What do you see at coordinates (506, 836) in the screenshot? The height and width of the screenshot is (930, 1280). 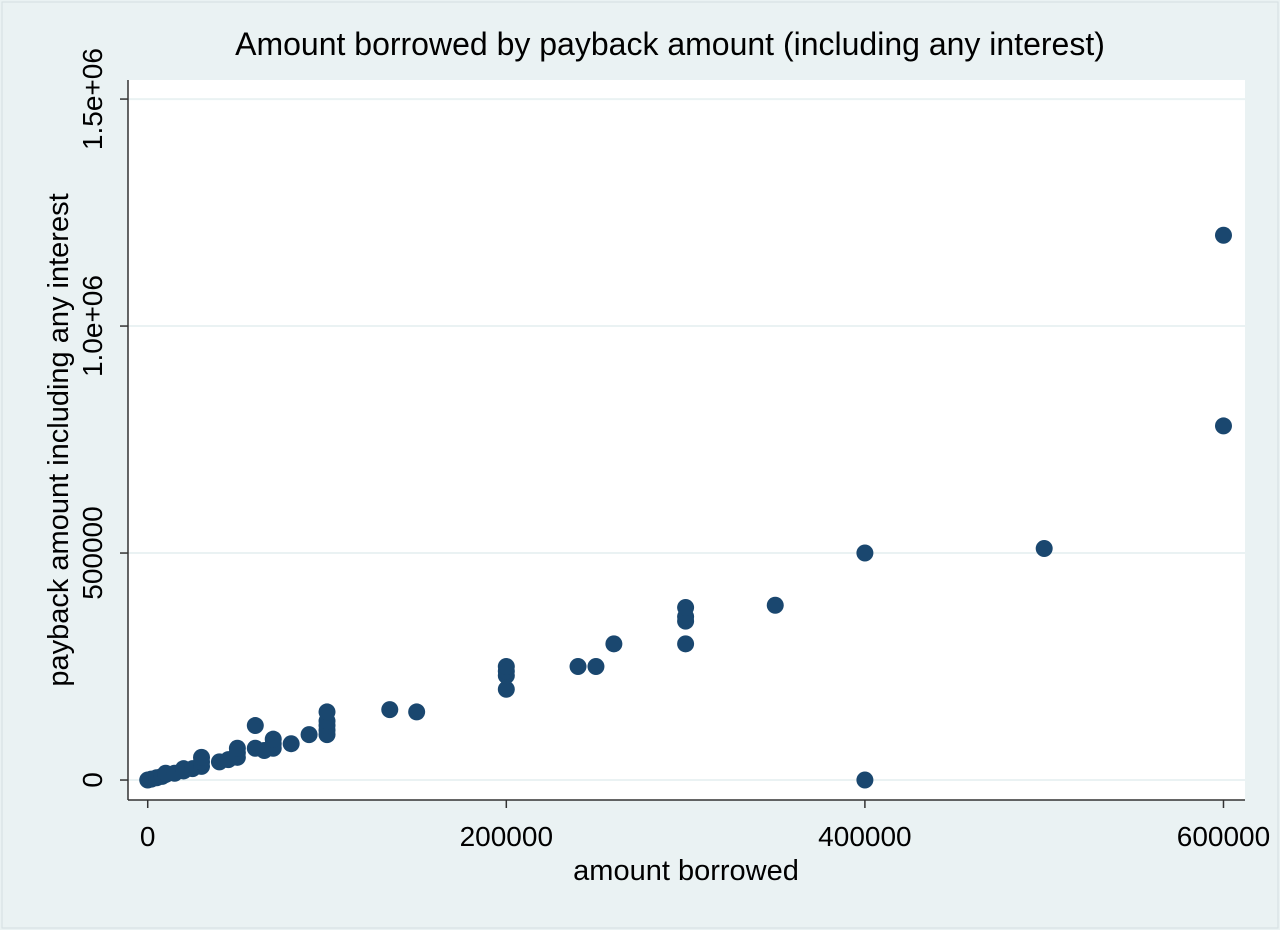 I see `x-tick-label: 200000` at bounding box center [506, 836].